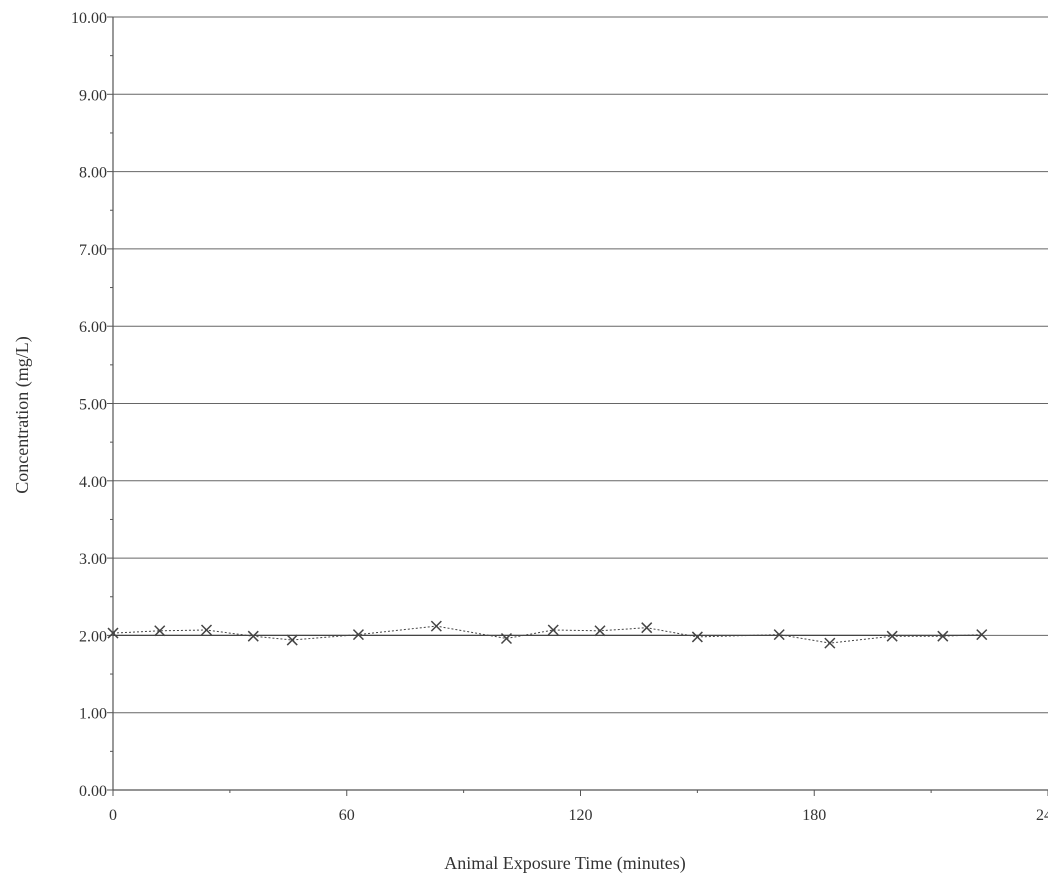 This screenshot has width=1048, height=874. I want to click on x-axis-ticks: 0 60 120 180 240, so click(578, 807).